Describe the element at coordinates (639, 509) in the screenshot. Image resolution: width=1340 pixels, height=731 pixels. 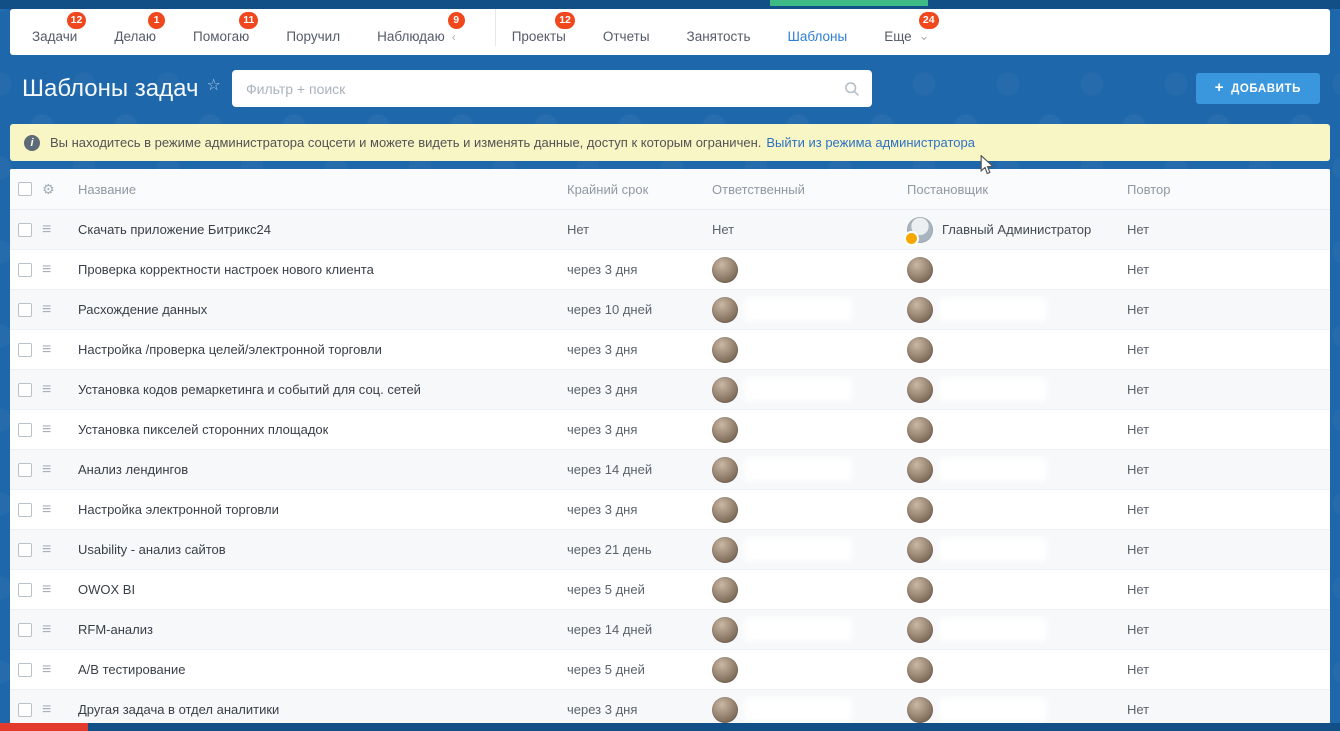
I see `deadline-cell: через 3 дня` at that location.